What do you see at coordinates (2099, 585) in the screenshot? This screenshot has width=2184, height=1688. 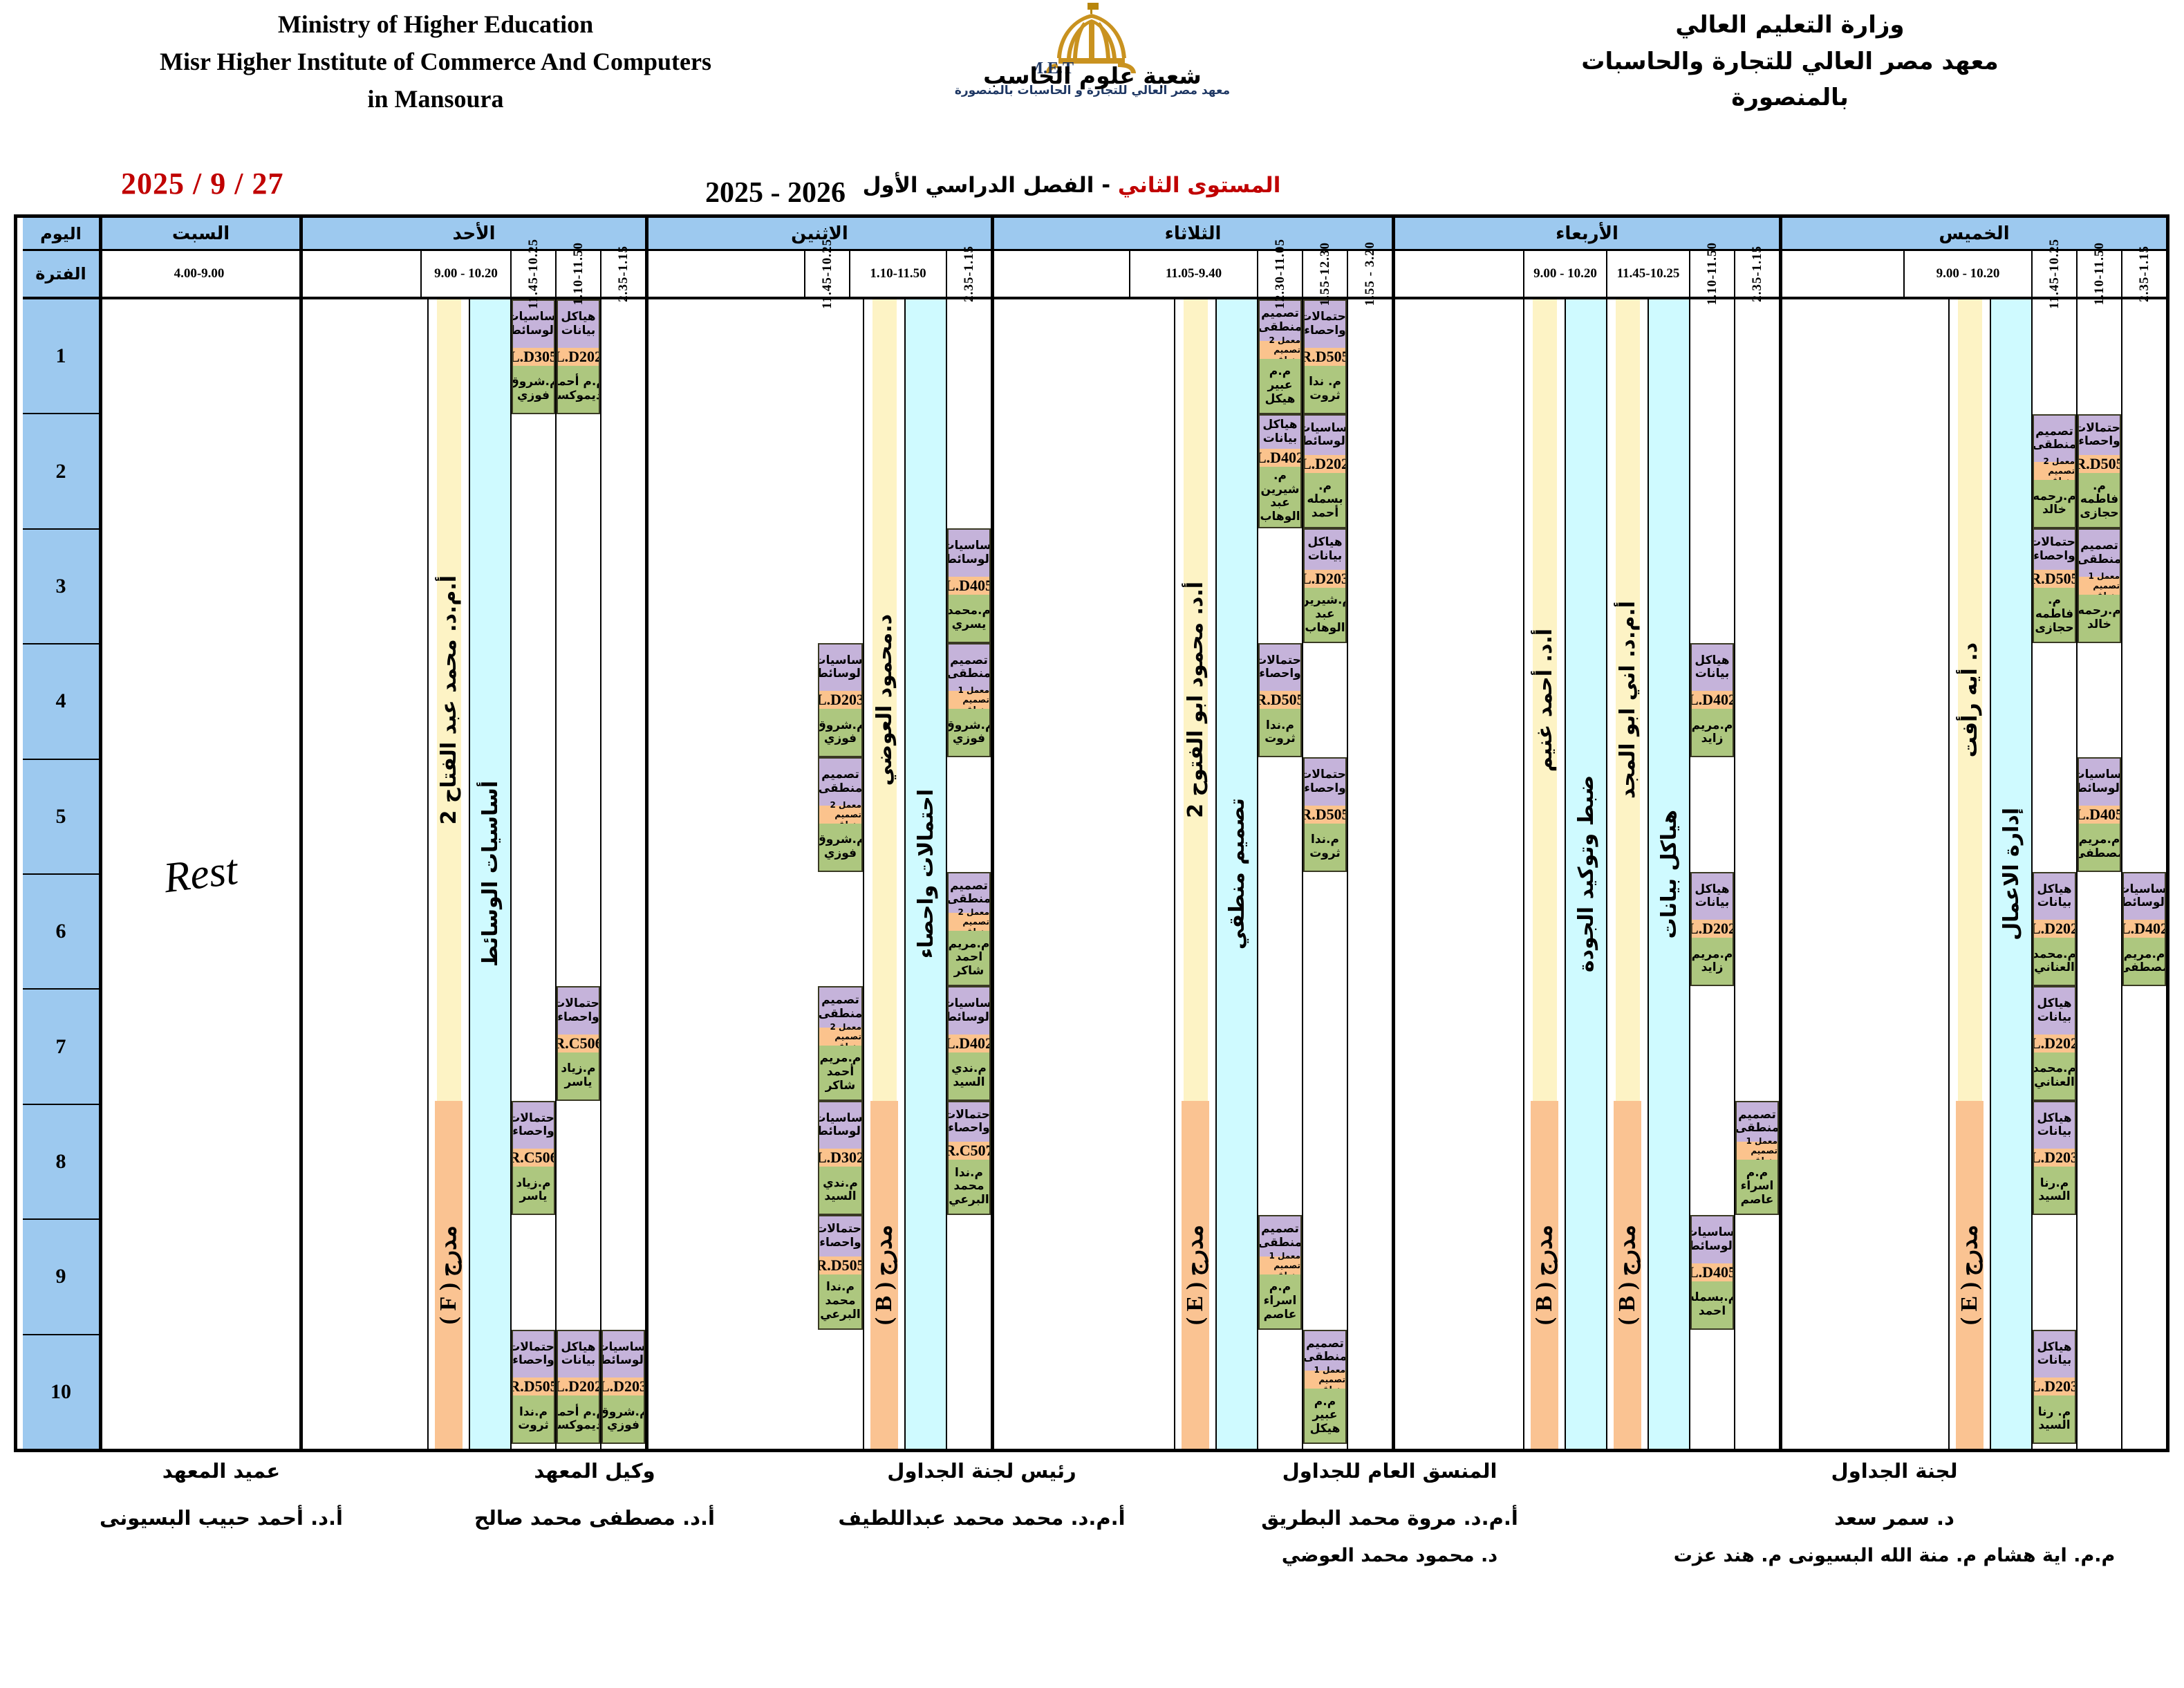 I see `schedule-cell: تصميم منطقىمعمل 1 تصميم منطقيم.رحمه خالد` at bounding box center [2099, 585].